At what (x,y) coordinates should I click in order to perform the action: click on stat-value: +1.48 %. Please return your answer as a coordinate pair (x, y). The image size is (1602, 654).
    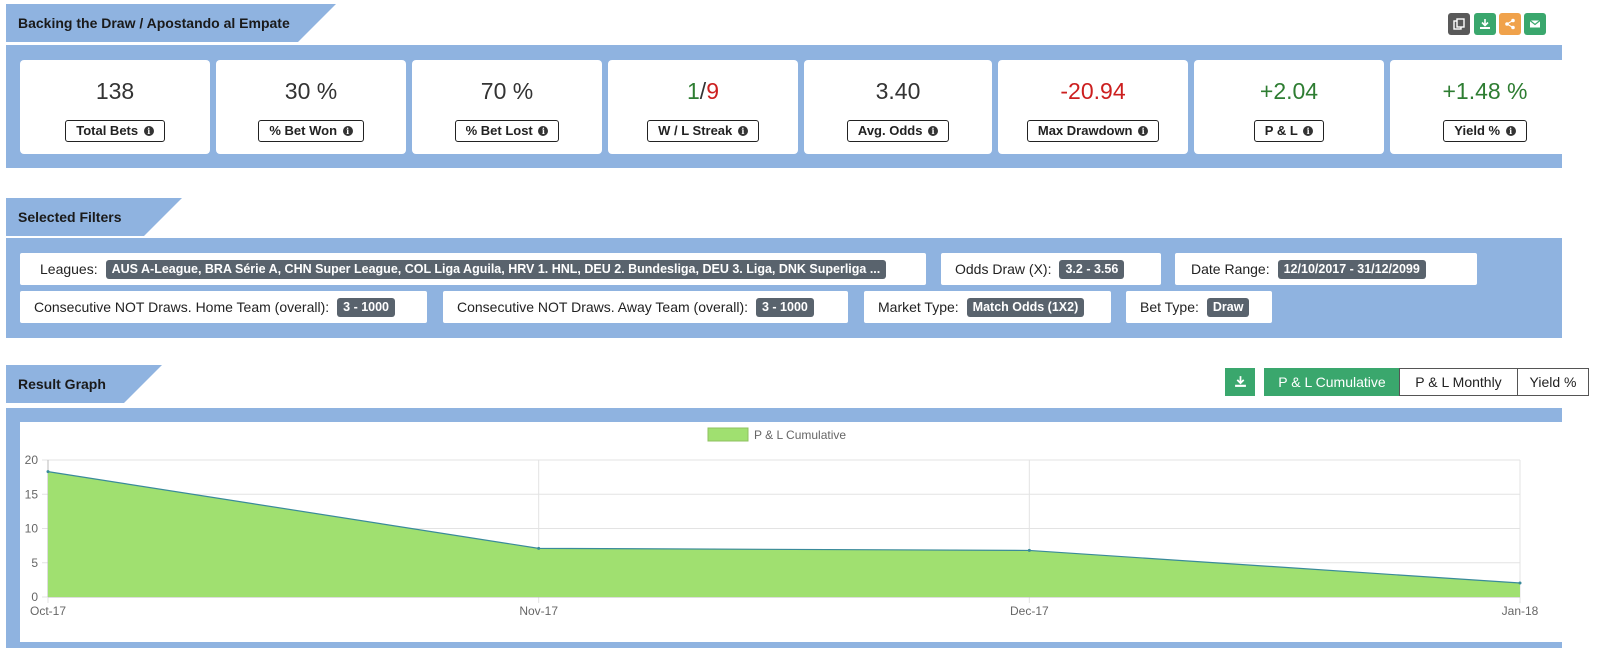
    Looking at the image, I should click on (1485, 91).